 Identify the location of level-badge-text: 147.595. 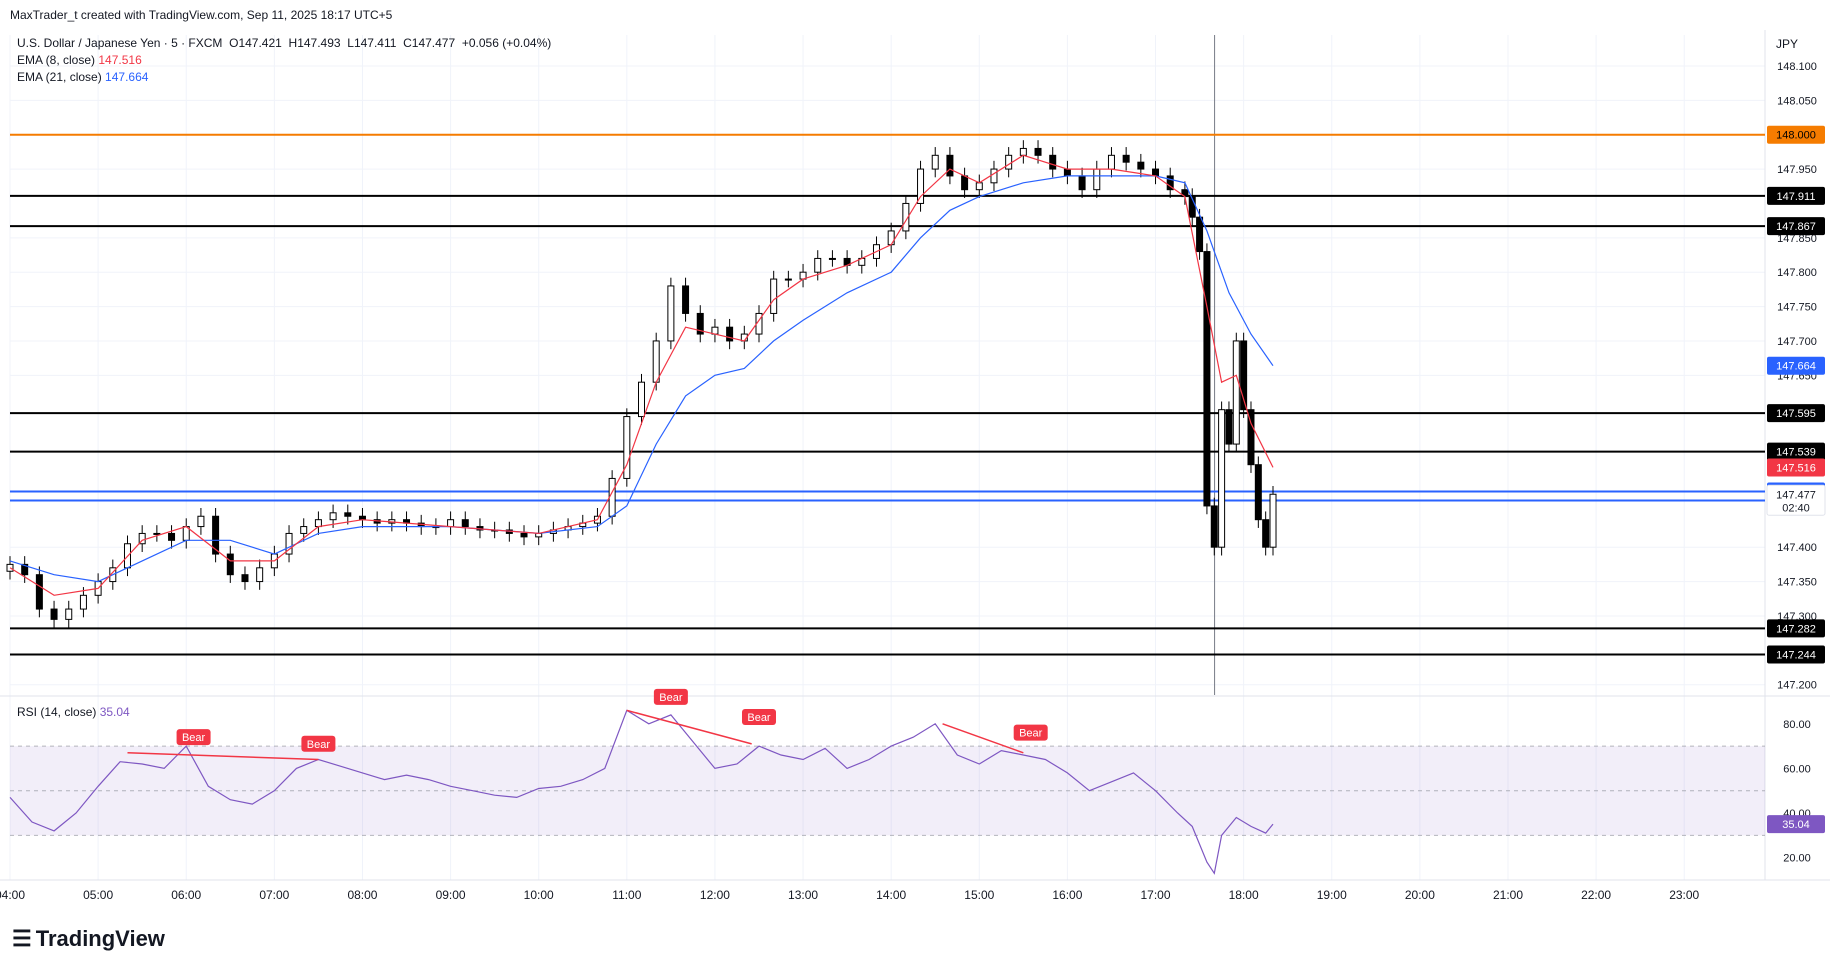
(1796, 414).